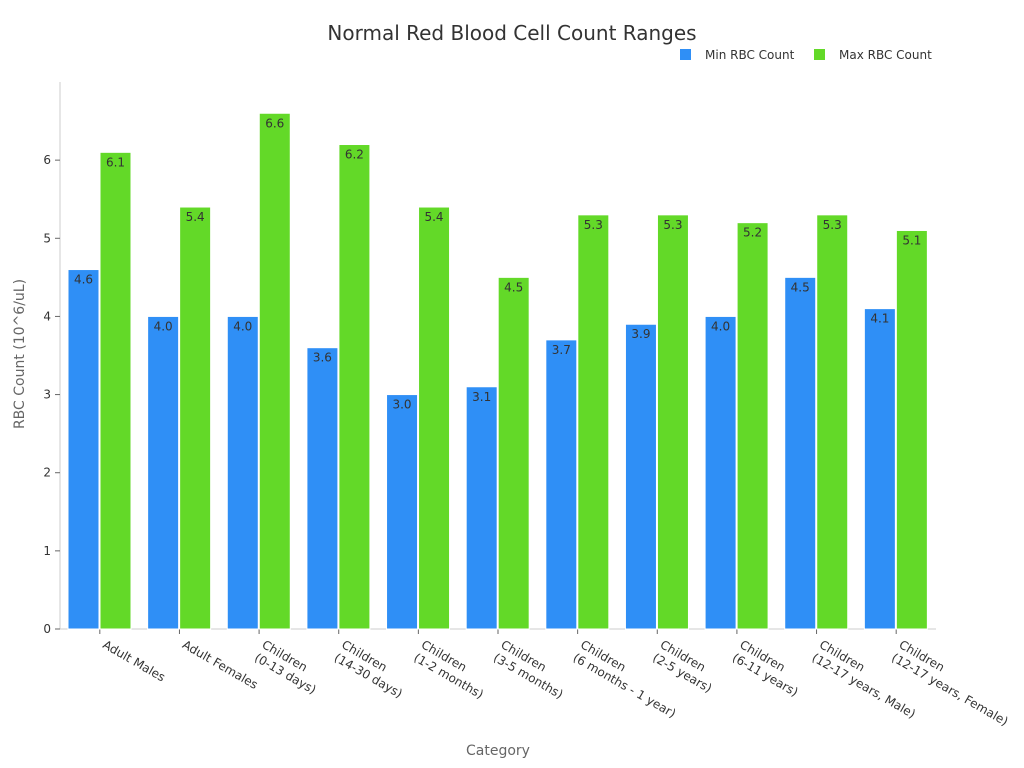 The image size is (1024, 768). Describe the element at coordinates (561, 350) in the screenshot. I see `min-rbc-data-label: 3.7` at that location.